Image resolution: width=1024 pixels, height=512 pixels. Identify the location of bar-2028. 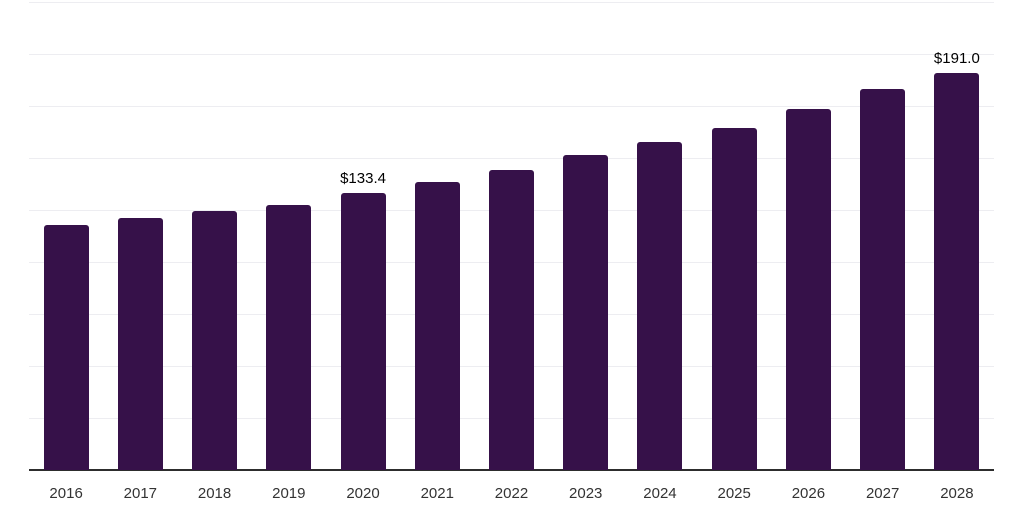
(957, 271).